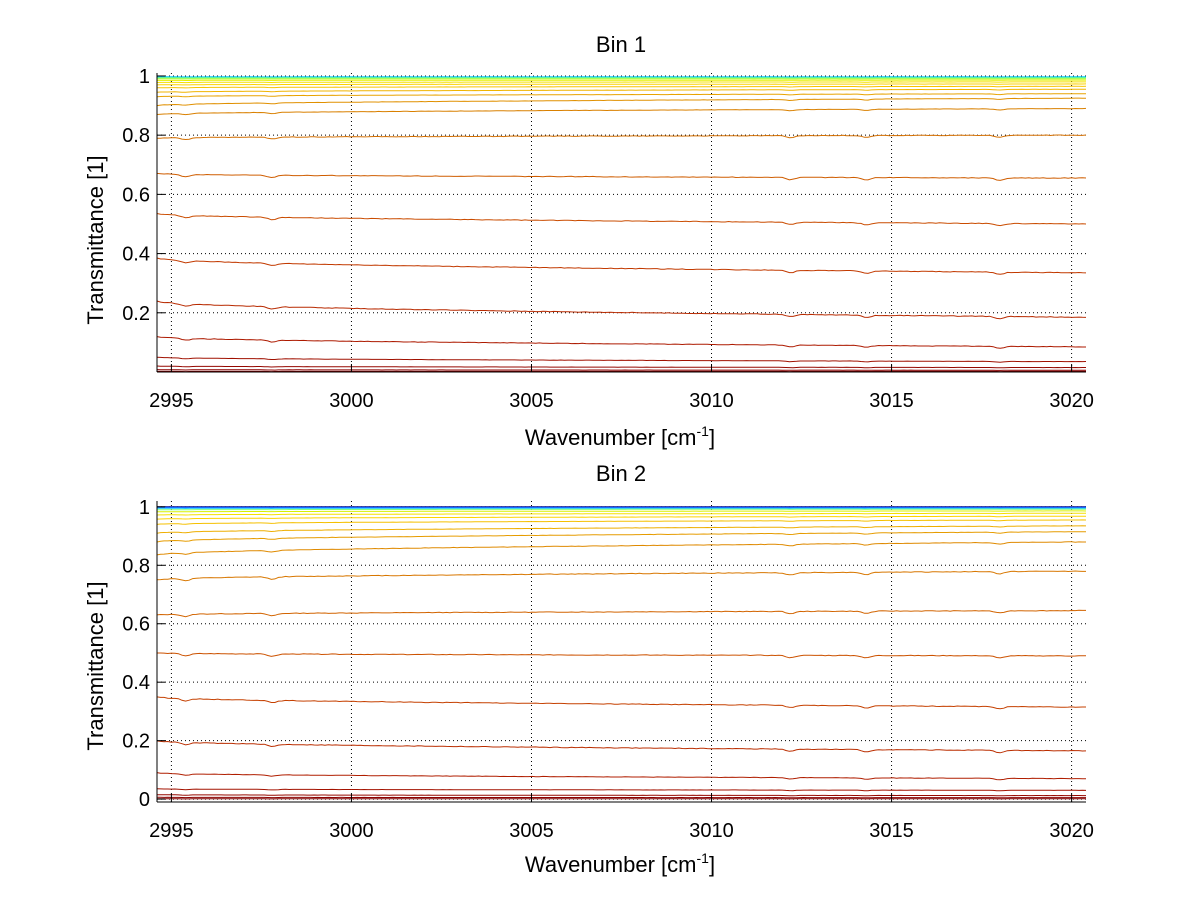  Describe the element at coordinates (621, 703) in the screenshot. I see `series-line-b2-s15` at that location.